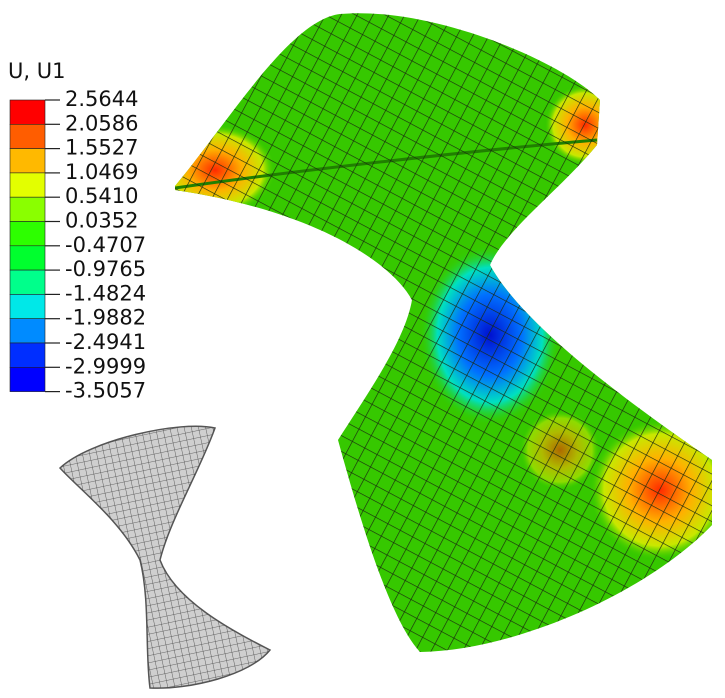  What do you see at coordinates (101, 196) in the screenshot?
I see `legend-label: 0.5410` at bounding box center [101, 196].